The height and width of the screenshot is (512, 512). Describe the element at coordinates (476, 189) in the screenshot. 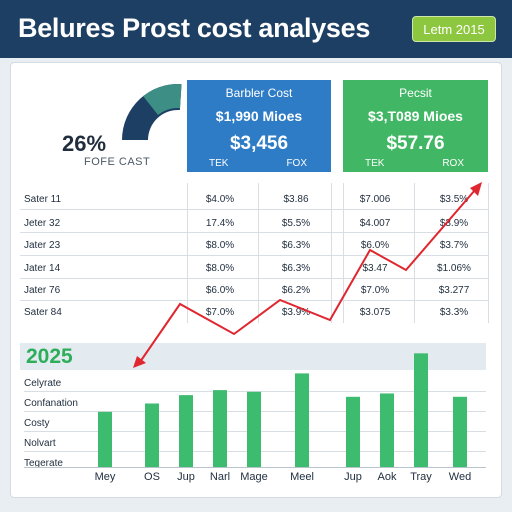

I see `trend-arrowhead-up-icon` at that location.